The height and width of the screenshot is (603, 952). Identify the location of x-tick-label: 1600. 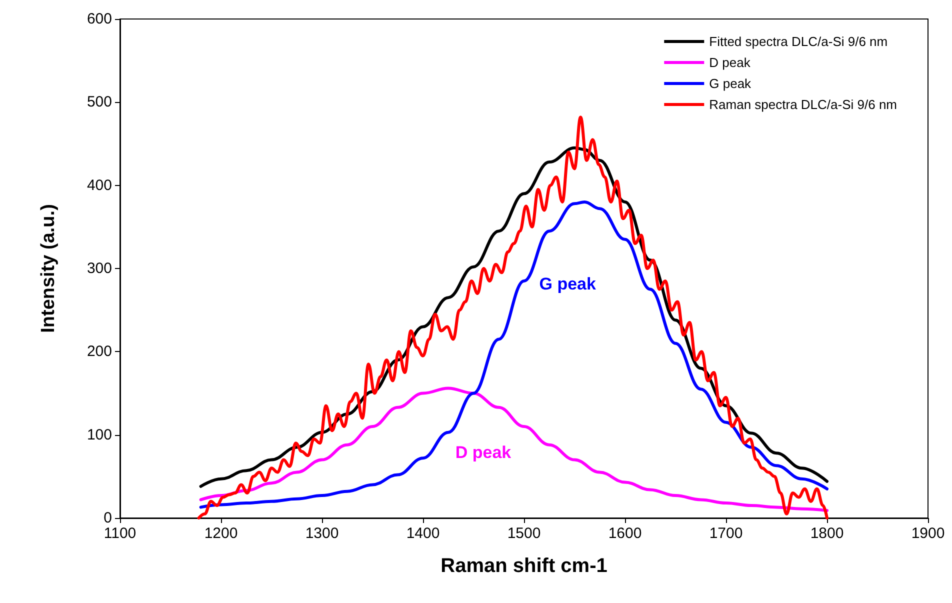
(625, 533).